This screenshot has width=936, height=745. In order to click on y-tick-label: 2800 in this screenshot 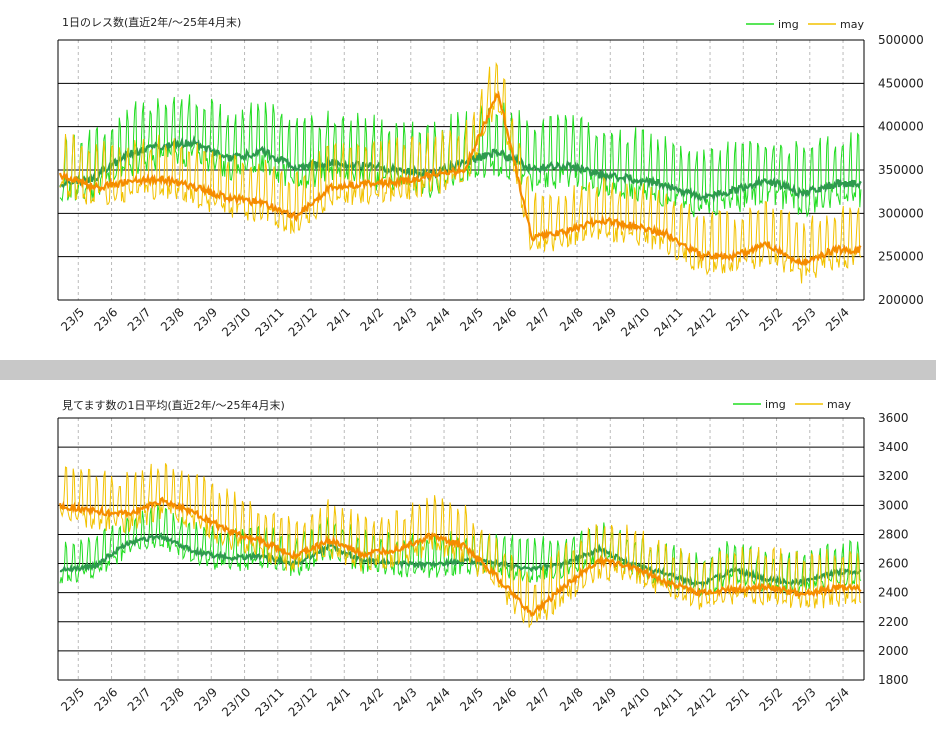, I will do `click(893, 534)`.